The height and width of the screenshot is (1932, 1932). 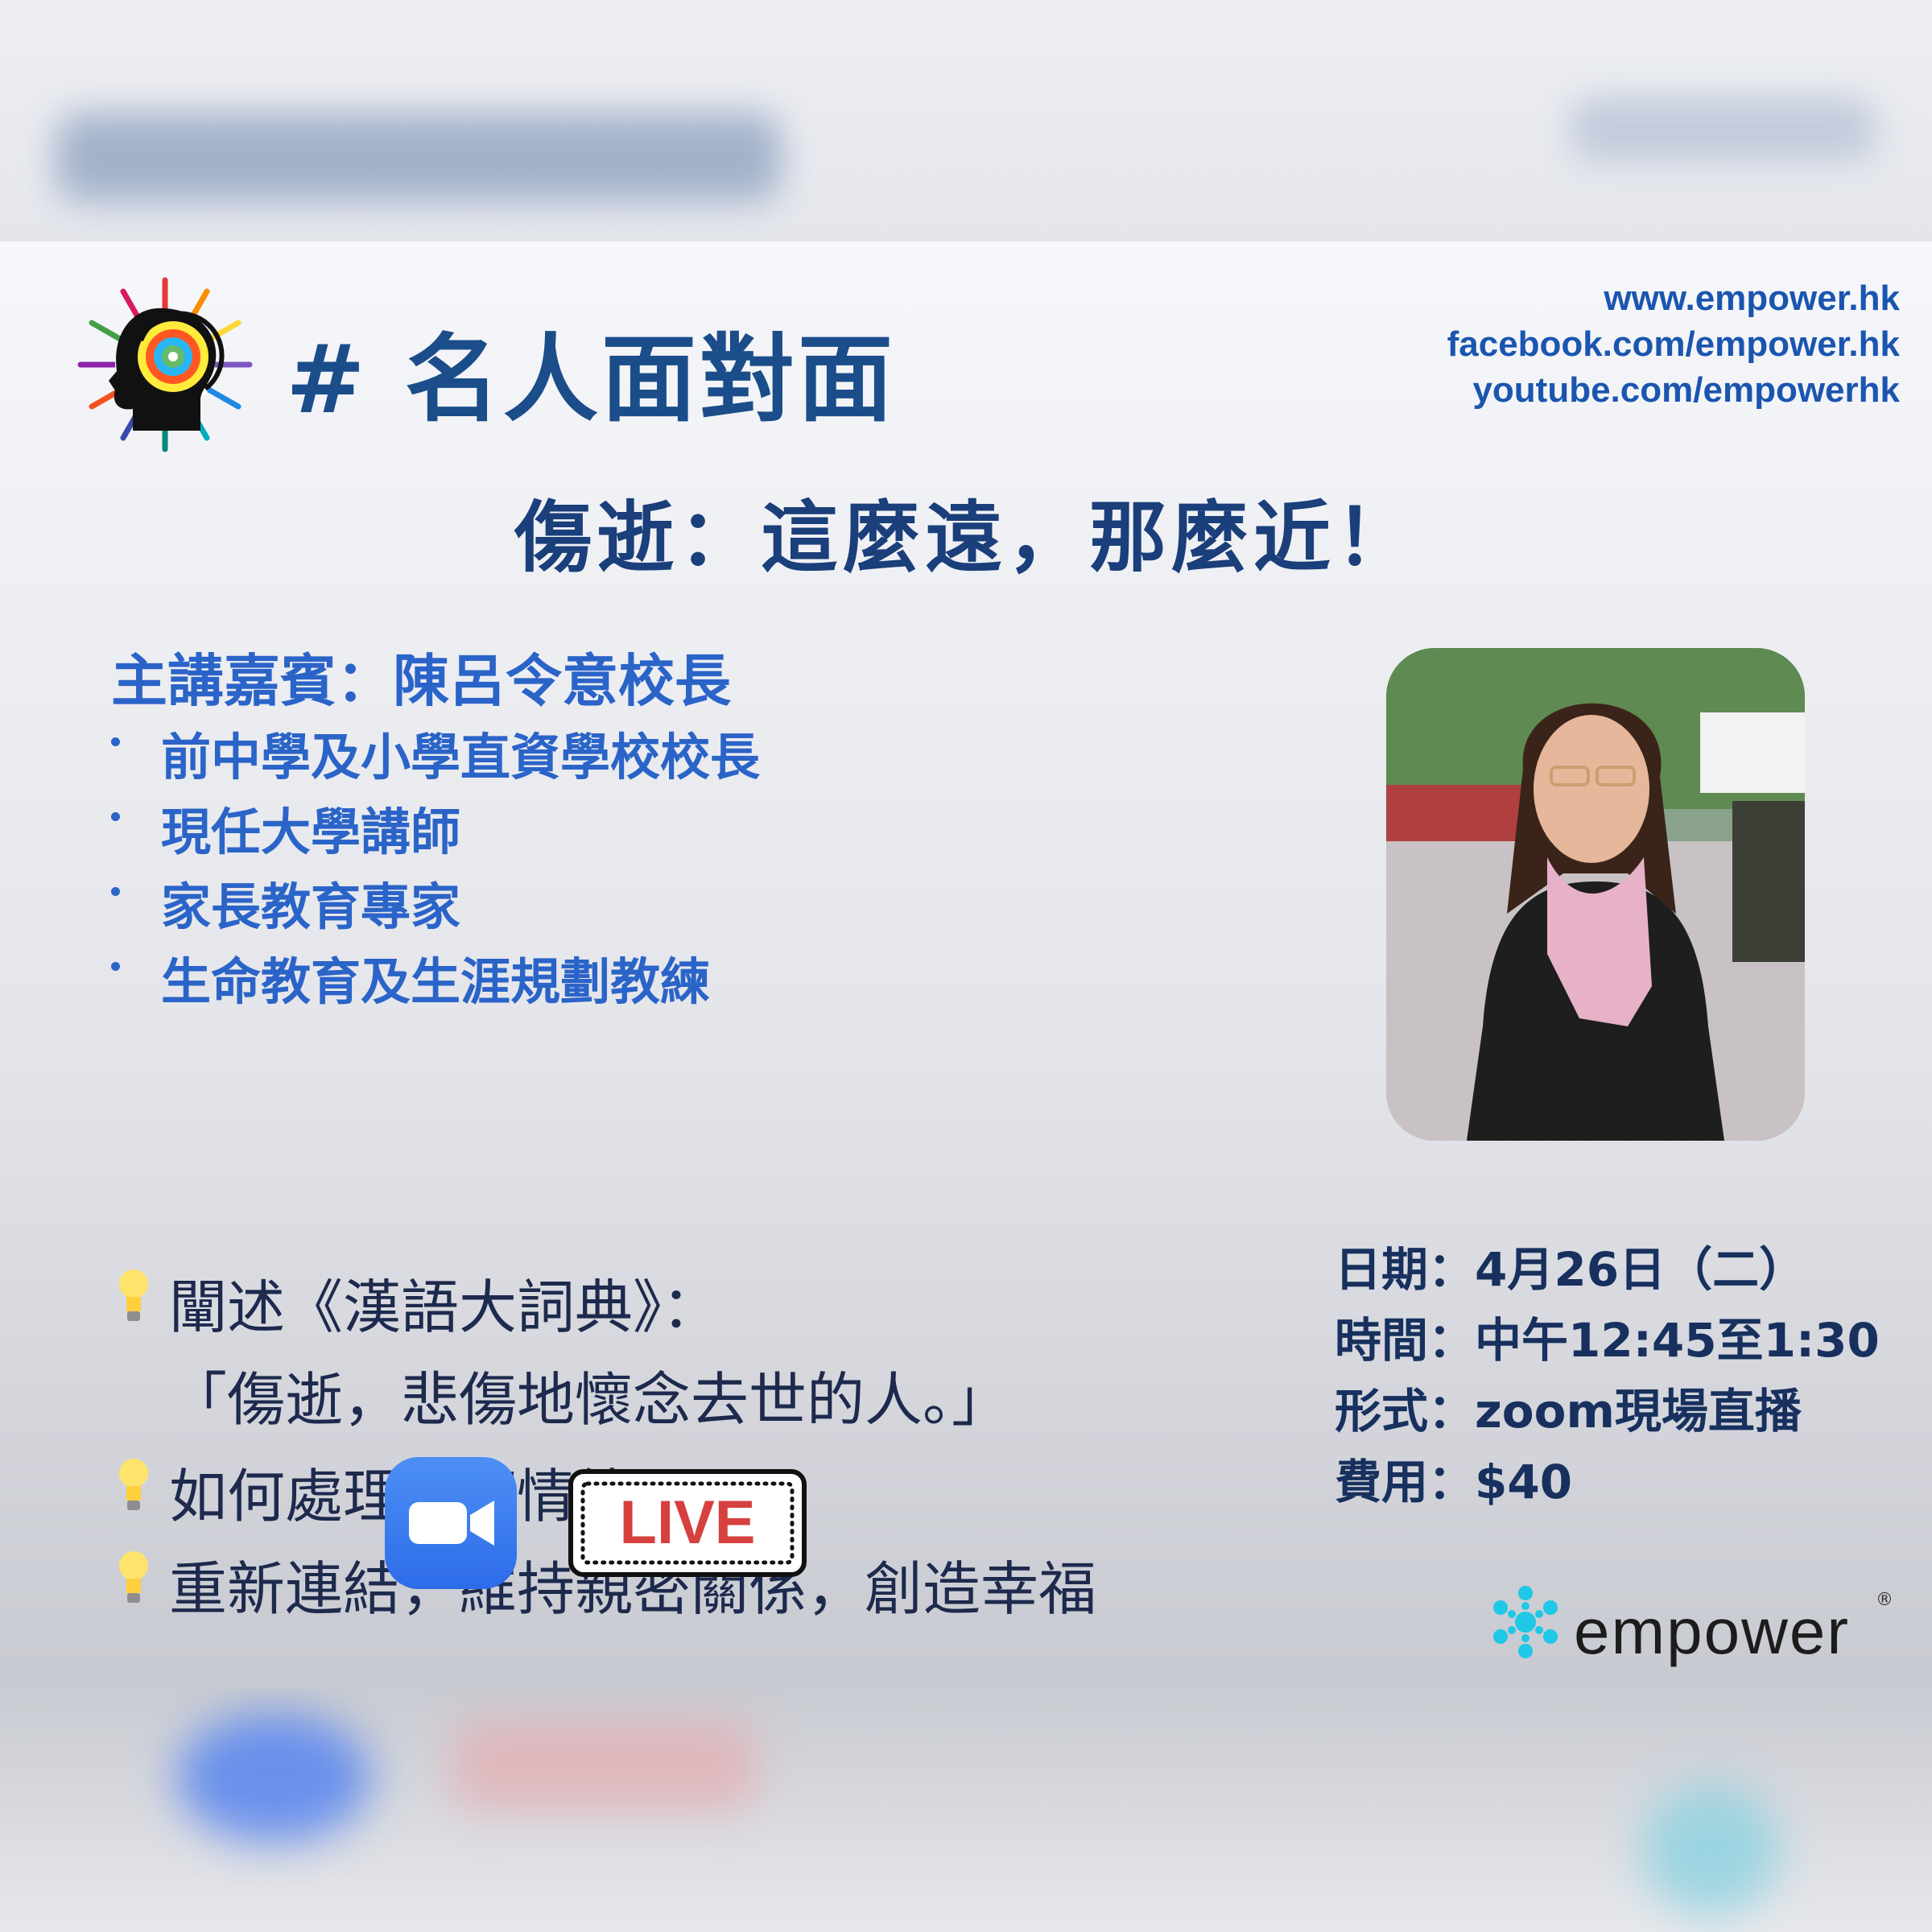 What do you see at coordinates (432, 828) in the screenshot?
I see `credential-item: 現任大學講師` at bounding box center [432, 828].